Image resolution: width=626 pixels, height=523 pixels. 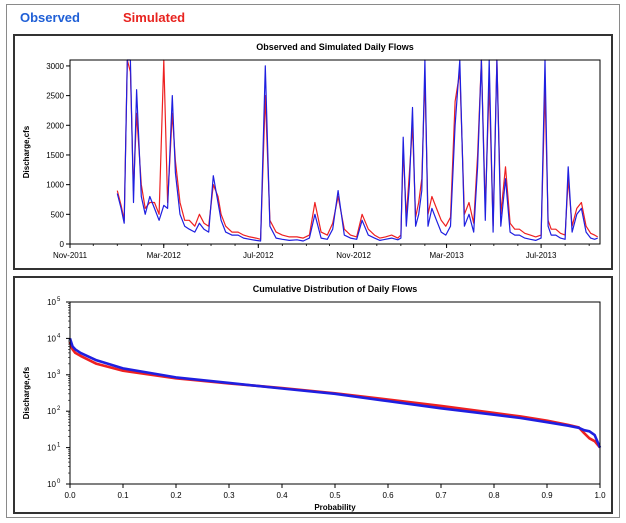 I want to click on x-tick-label-jul-2013: Jul-2013, so click(x=541, y=255).